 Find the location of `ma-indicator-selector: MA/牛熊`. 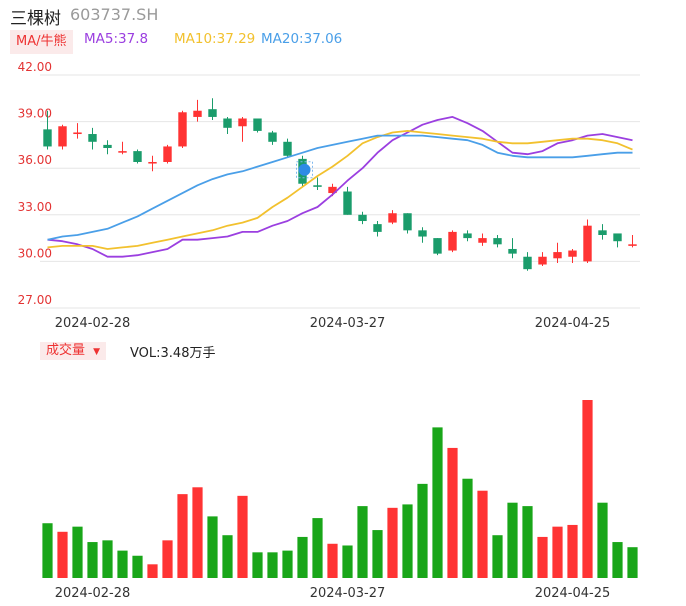

ma-indicator-selector: MA/牛熊 is located at coordinates (41, 42).